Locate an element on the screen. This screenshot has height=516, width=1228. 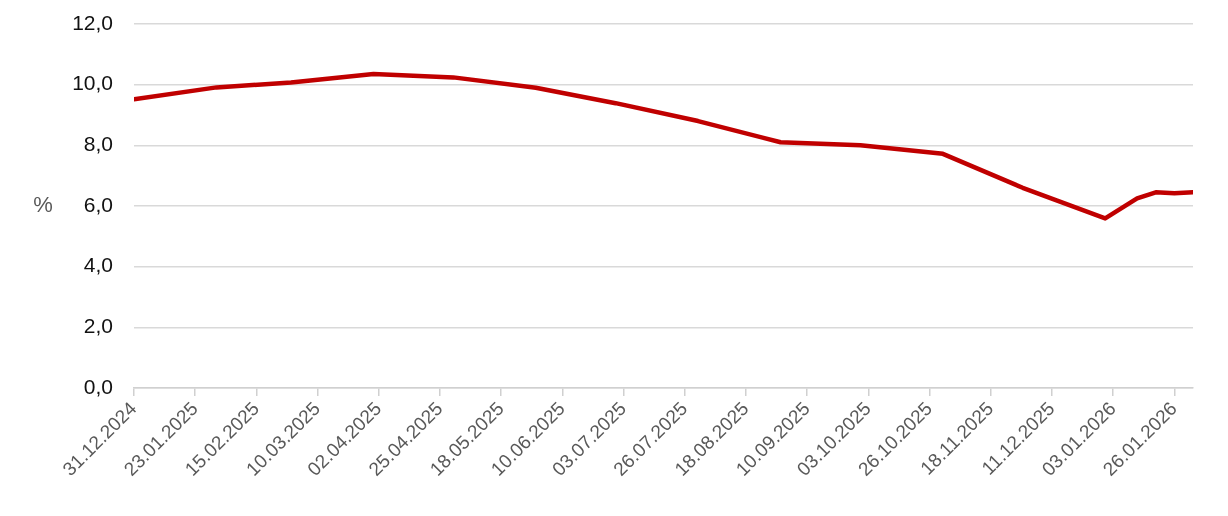
y-tick-label: 12,0 is located at coordinates (92, 22).